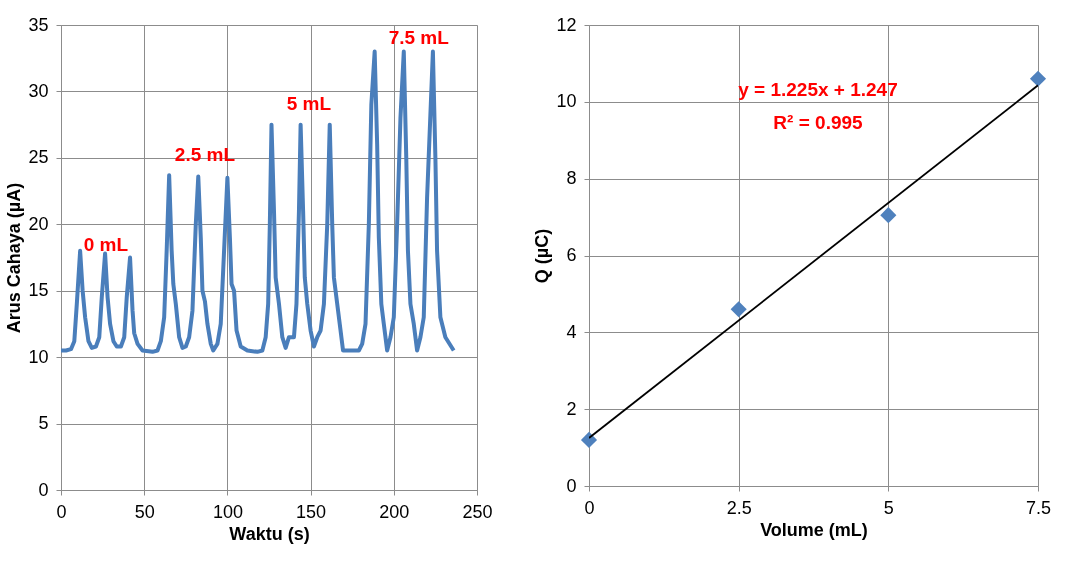  What do you see at coordinates (571, 408) in the screenshot?
I see `y-tick-label: 2` at bounding box center [571, 408].